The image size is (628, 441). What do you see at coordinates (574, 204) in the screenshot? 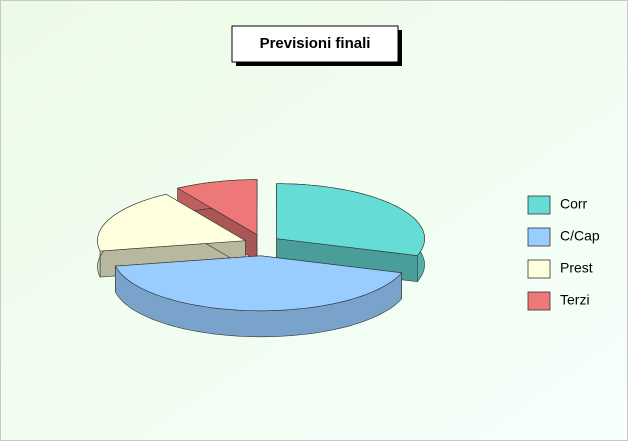
I see `legend-label: Corr` at bounding box center [574, 204].